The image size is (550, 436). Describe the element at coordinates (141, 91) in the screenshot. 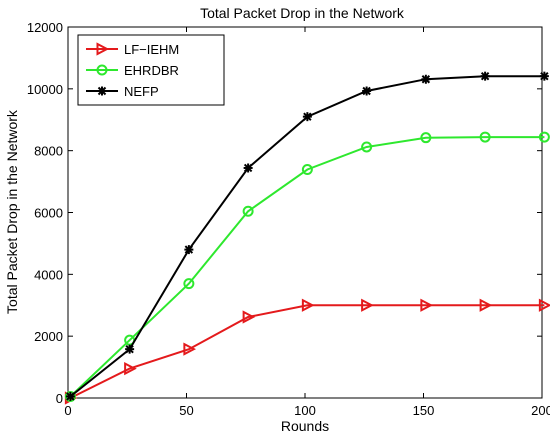

I see `legend-label: NEFP` at that location.